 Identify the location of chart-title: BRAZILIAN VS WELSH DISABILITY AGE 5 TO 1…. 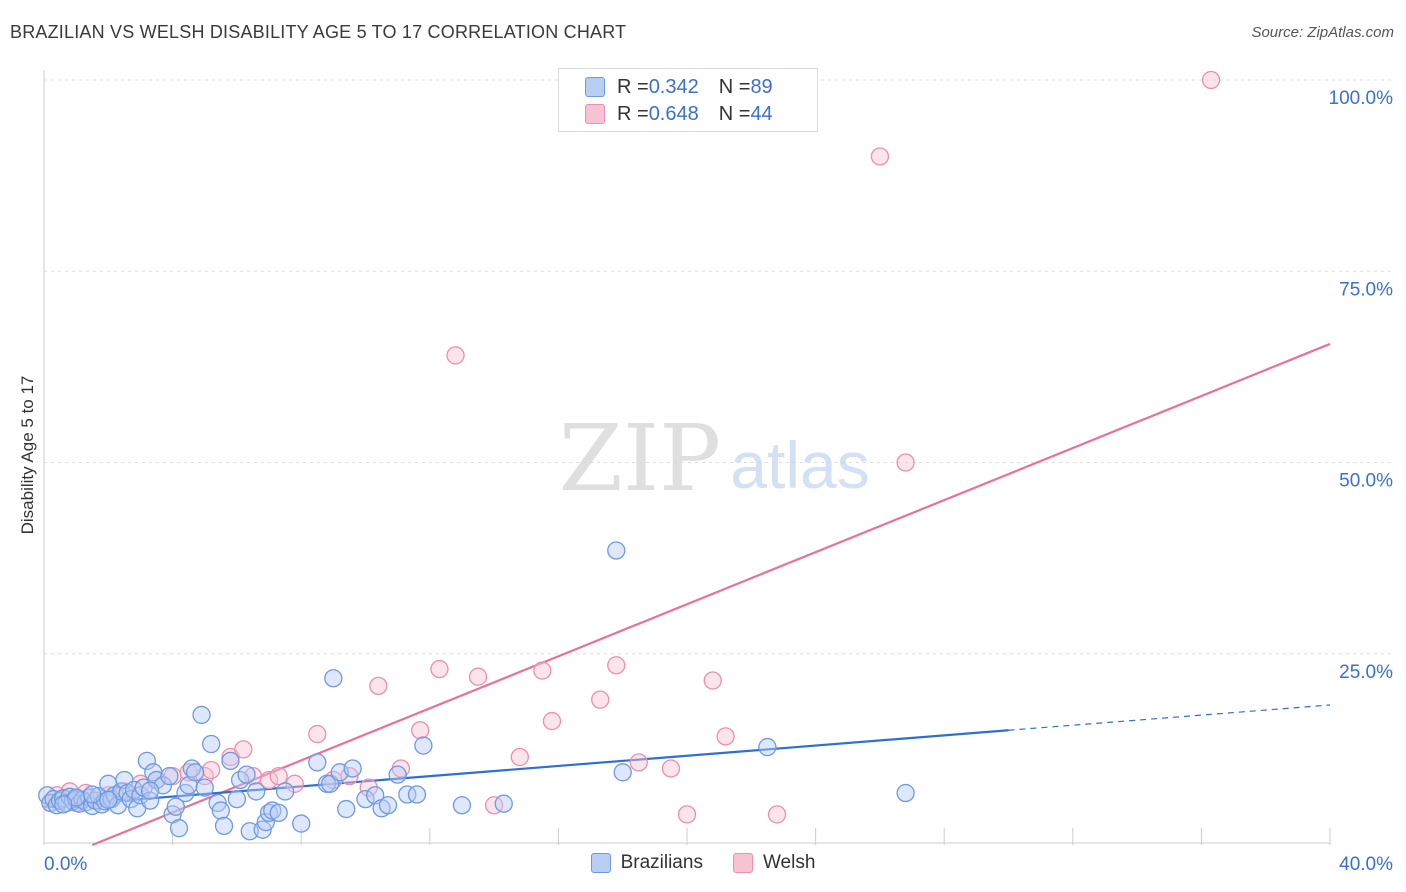
(318, 32).